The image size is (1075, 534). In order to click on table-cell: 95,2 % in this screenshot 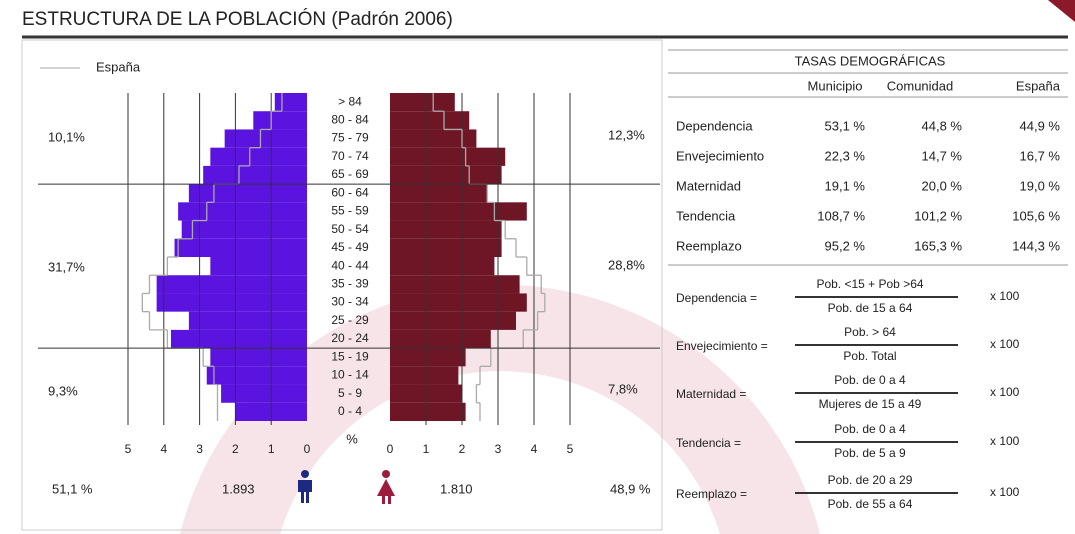, I will do `click(845, 245)`.